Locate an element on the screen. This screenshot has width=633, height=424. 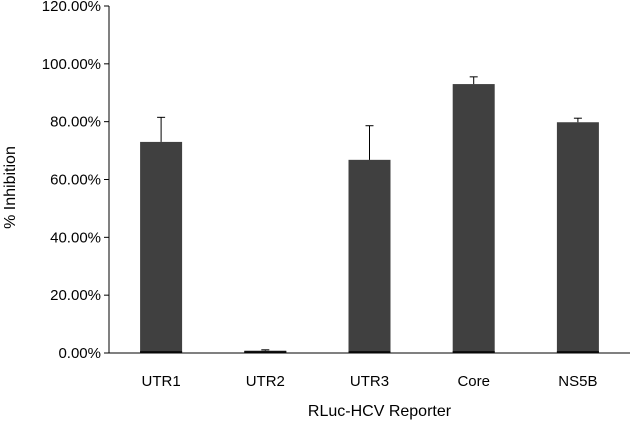
y-tick-label: 0.00% is located at coordinates (79, 353).